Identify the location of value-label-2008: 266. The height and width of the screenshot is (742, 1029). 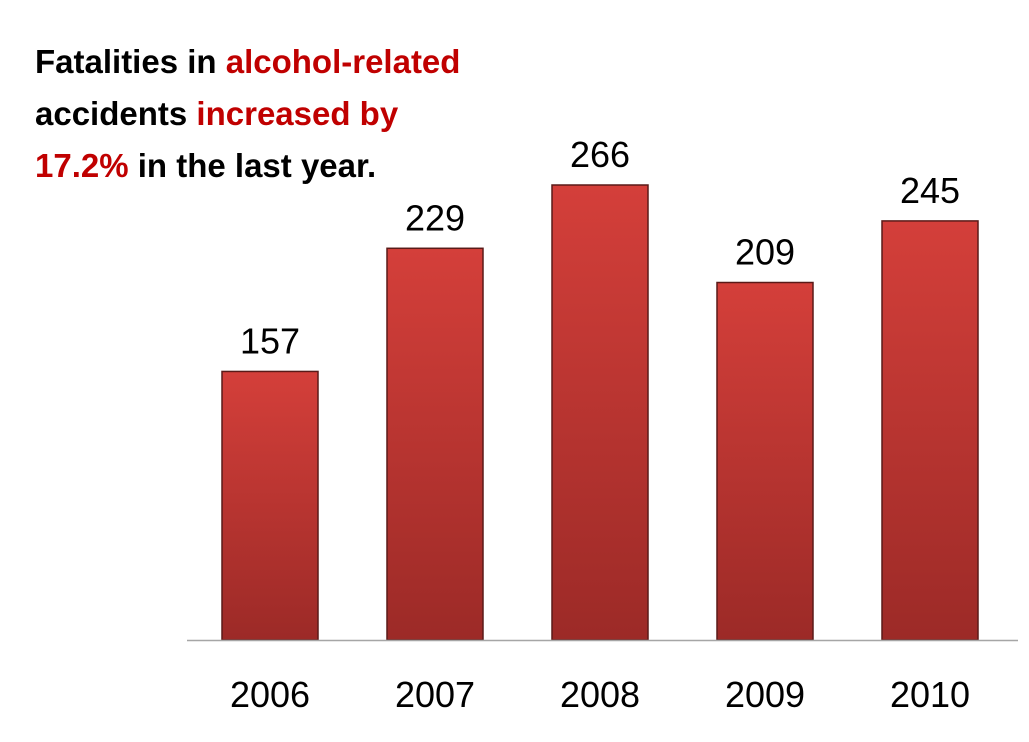
(600, 154).